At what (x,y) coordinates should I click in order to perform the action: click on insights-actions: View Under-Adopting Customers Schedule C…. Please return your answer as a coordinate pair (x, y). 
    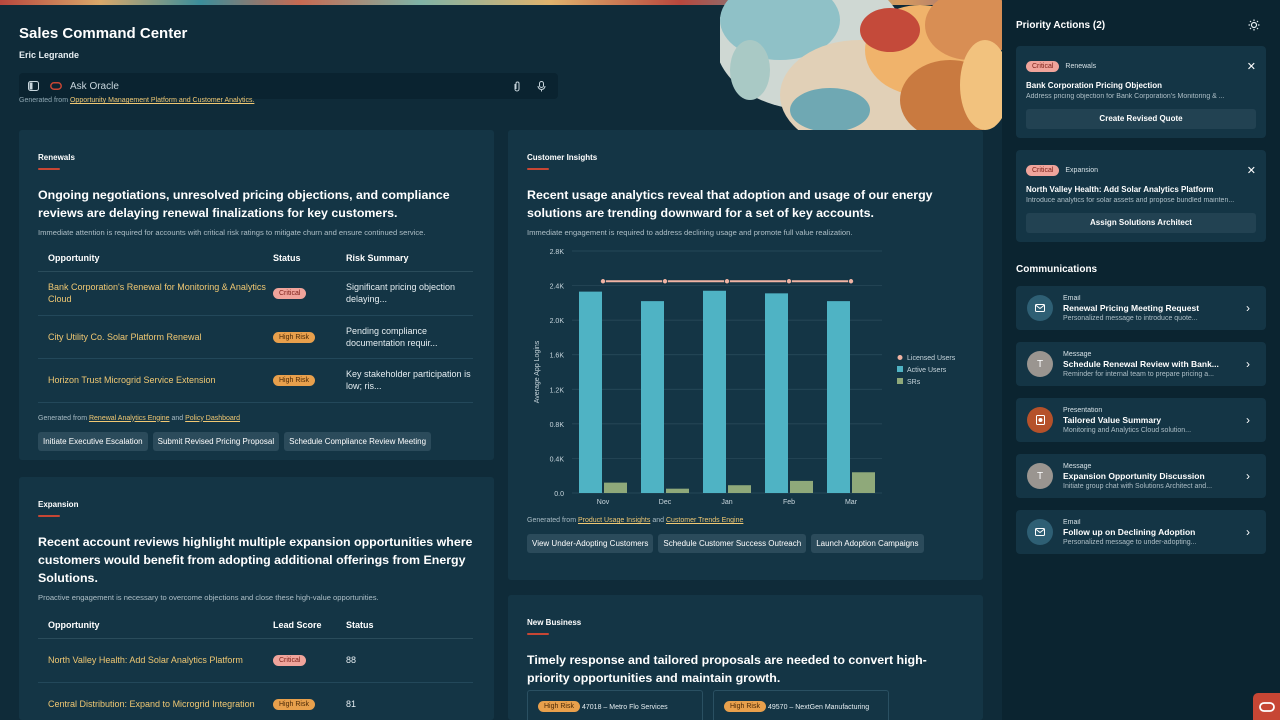
    Looking at the image, I should click on (745, 543).